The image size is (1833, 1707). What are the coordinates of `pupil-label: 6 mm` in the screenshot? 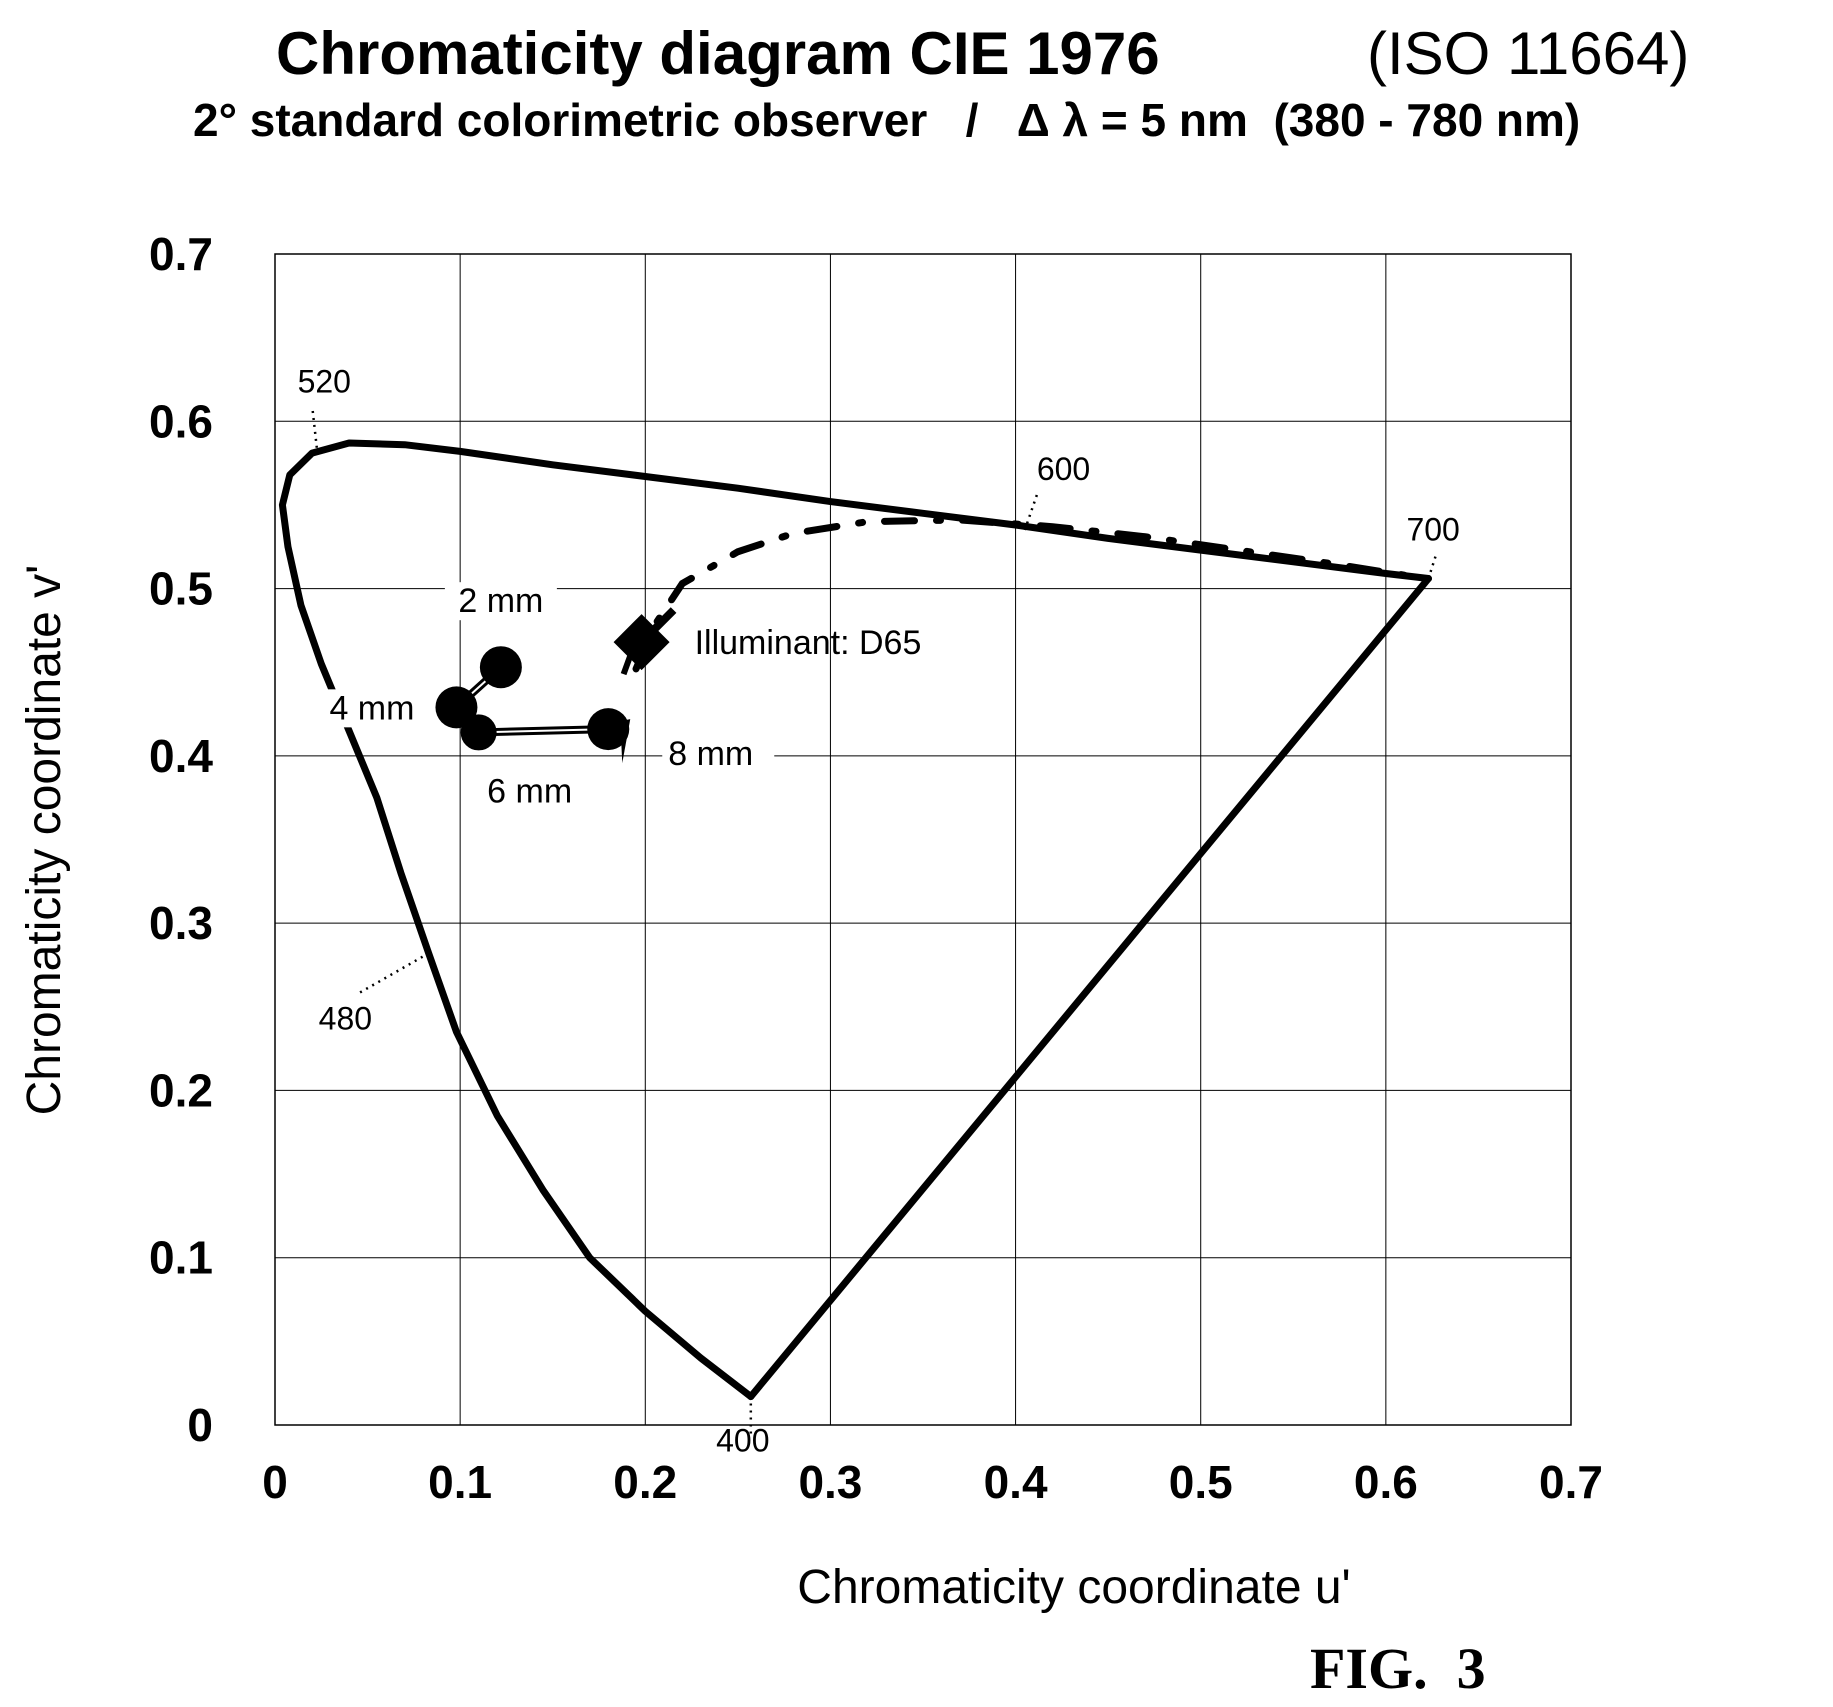 It's located at (529, 791).